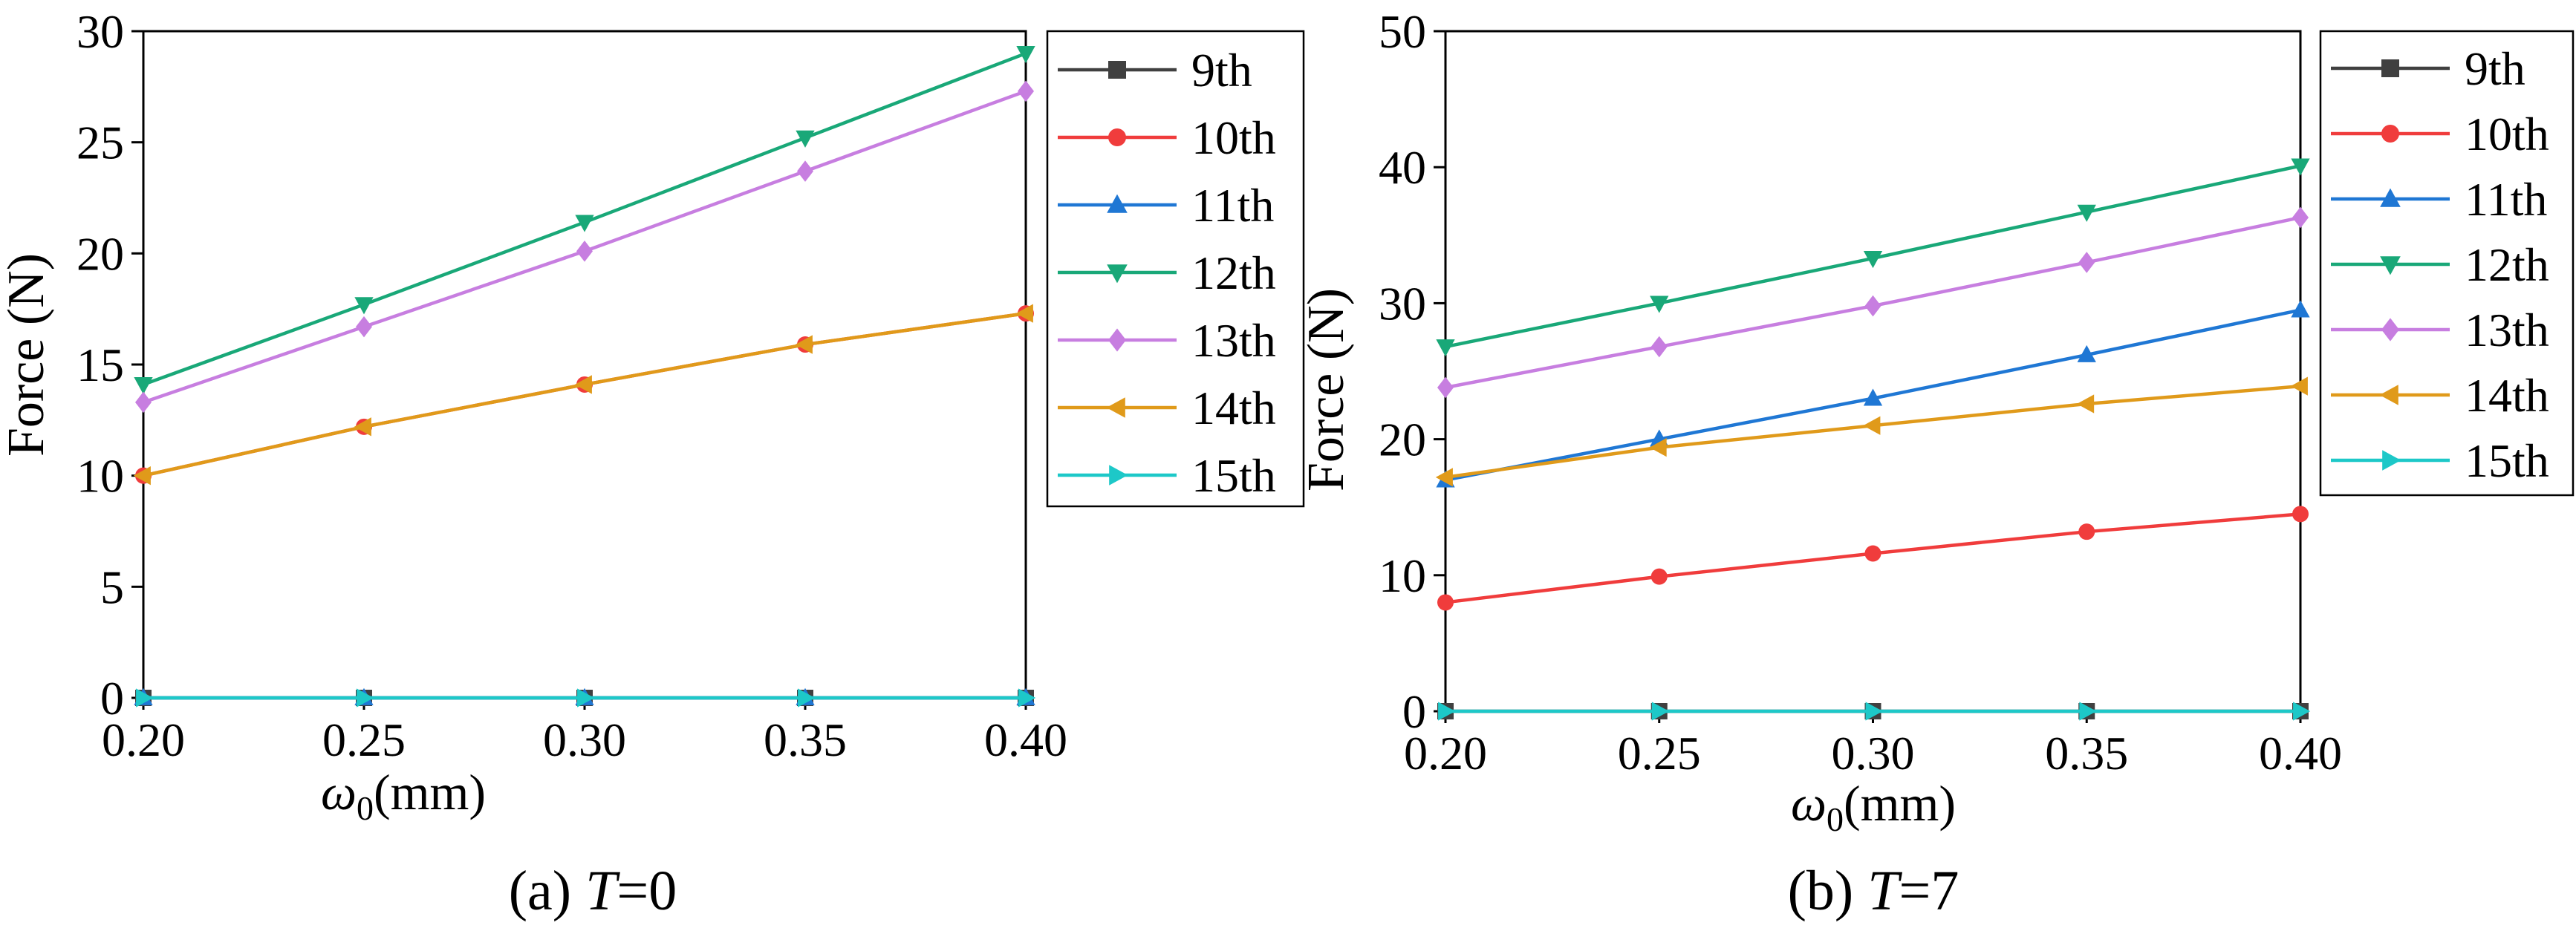 The image size is (2576, 931). Describe the element at coordinates (1900, 803) in the screenshot. I see `xlabel-unit-b: (mm)` at that location.